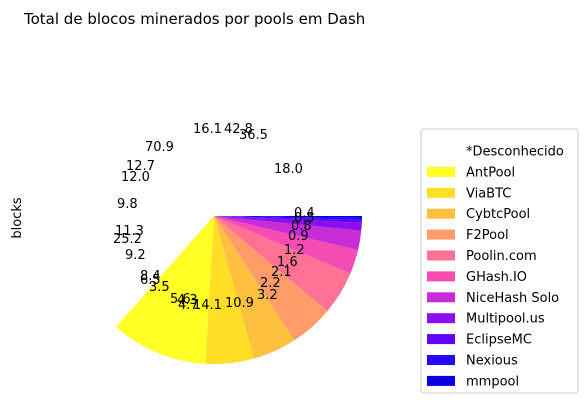 Image resolution: width=585 pixels, height=411 pixels. What do you see at coordinates (267, 295) in the screenshot?
I see `data-label: 3.2` at bounding box center [267, 295].